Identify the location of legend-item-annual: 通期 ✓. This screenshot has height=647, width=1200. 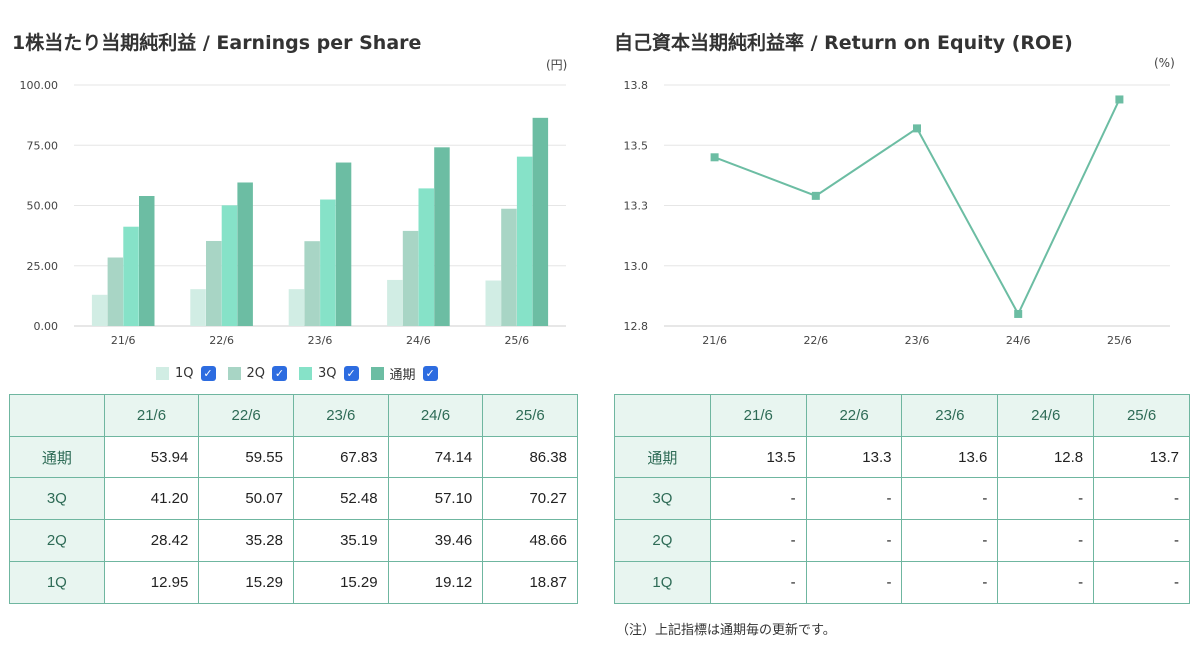
(404, 373).